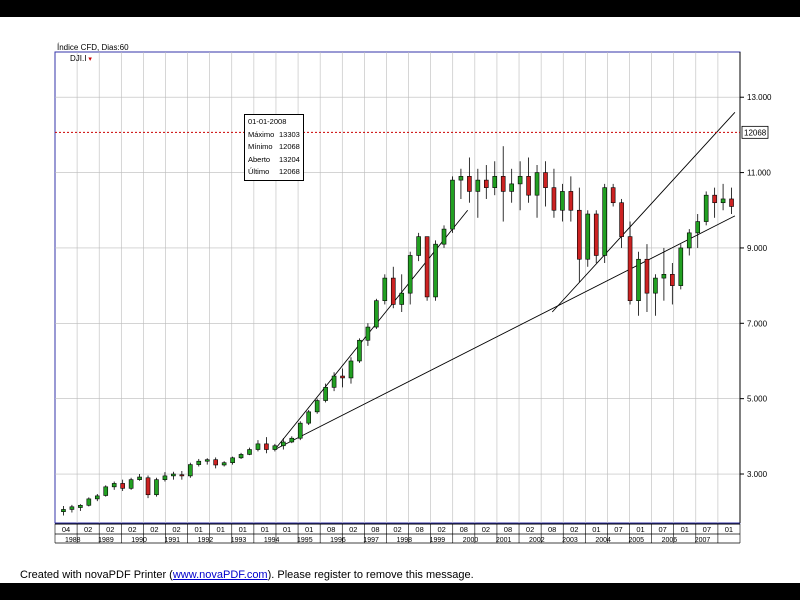 The image size is (800, 600). Describe the element at coordinates (570, 540) in the screenshot. I see `x-year-label: 2003` at that location.